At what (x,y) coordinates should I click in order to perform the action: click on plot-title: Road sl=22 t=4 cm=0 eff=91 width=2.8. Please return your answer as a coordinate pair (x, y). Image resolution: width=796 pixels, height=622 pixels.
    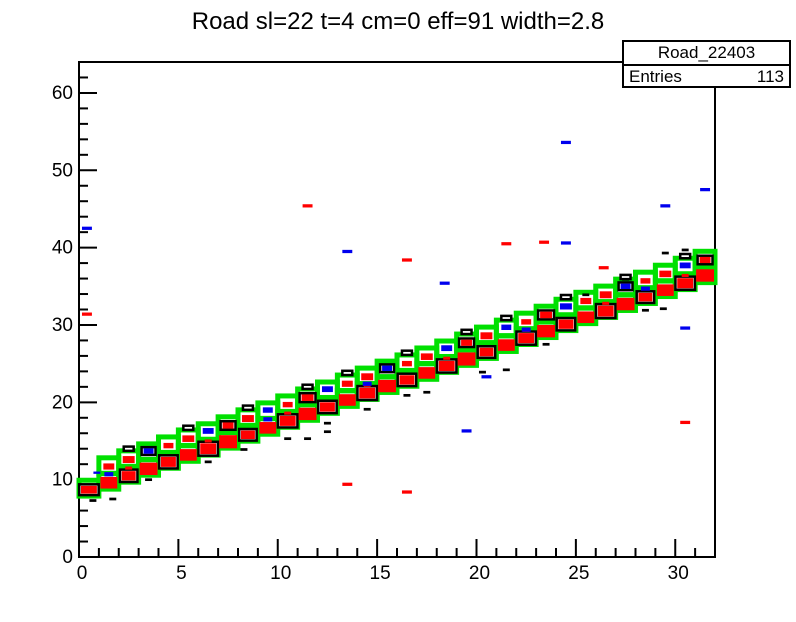
    Looking at the image, I should click on (398, 21).